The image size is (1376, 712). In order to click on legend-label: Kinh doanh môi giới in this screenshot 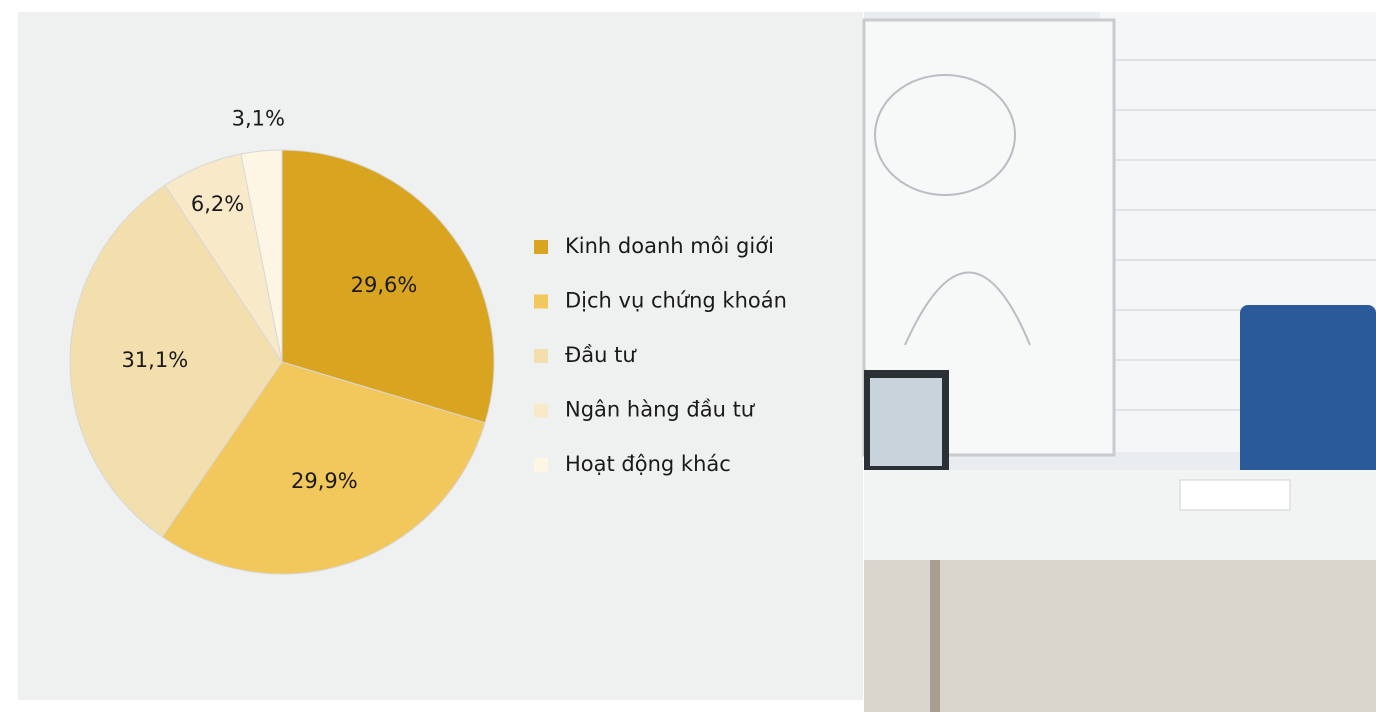, I will do `click(669, 246)`.